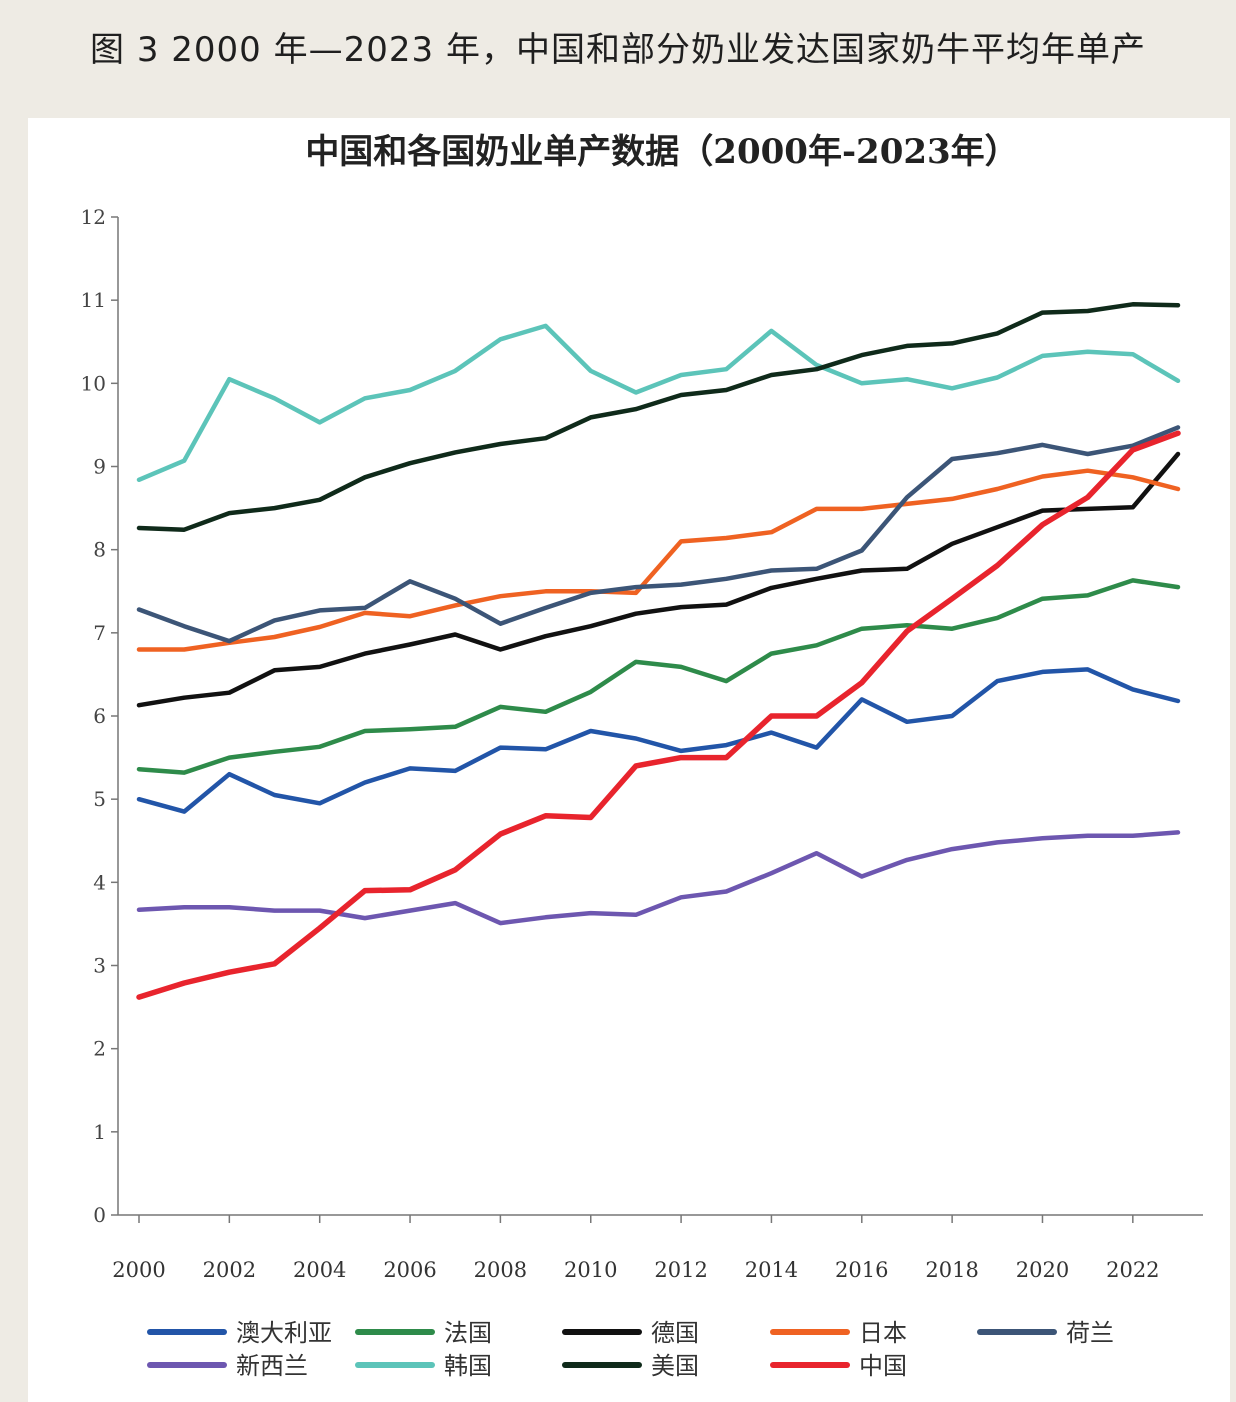 Image resolution: width=1236 pixels, height=1402 pixels. Describe the element at coordinates (661, 152) in the screenshot. I see `chart-title: 中国和各国奶业单产数据（2000年-2023年）` at that location.